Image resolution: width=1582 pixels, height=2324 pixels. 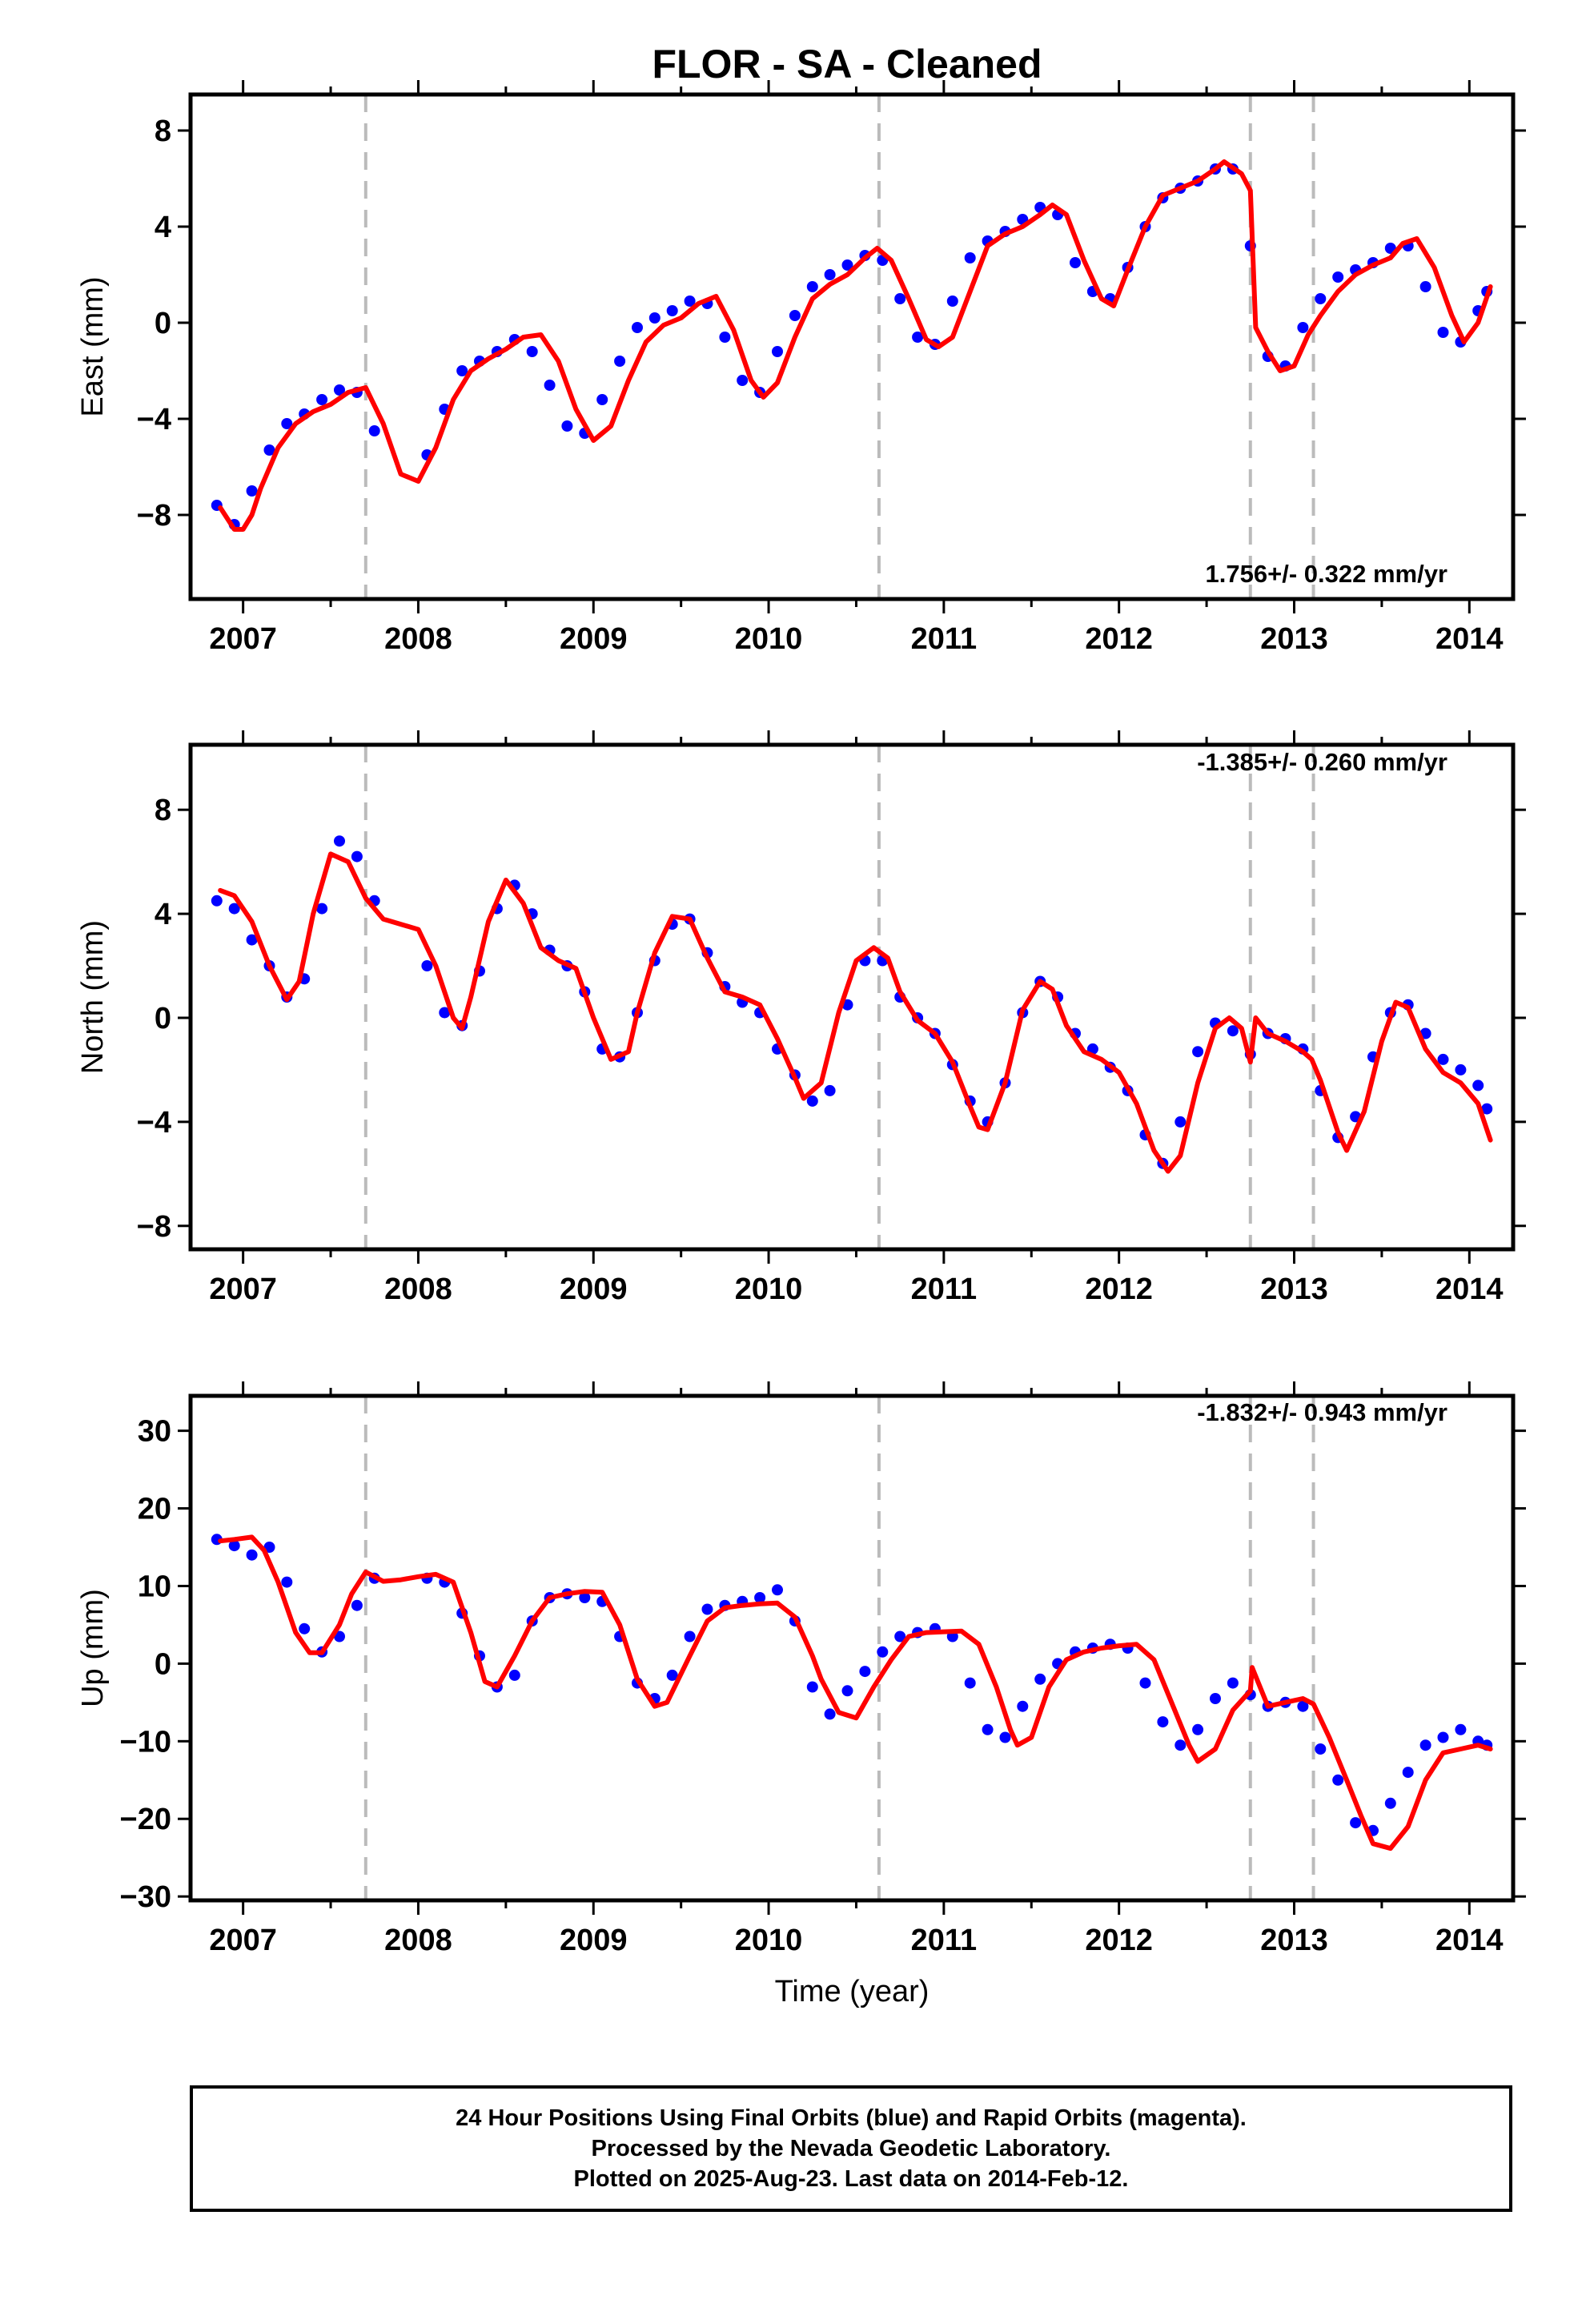 What do you see at coordinates (243, 1940) in the screenshot?
I see `x-tick-label: 2007` at bounding box center [243, 1940].